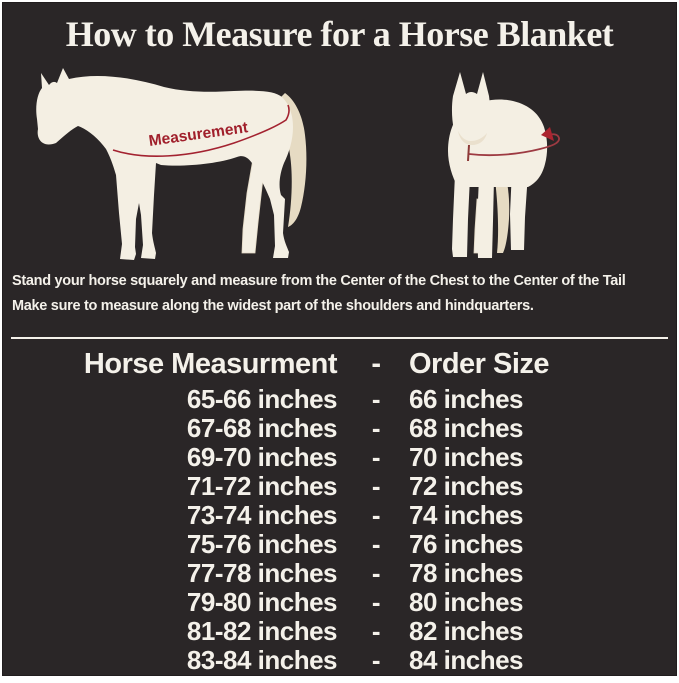  What do you see at coordinates (339, 364) in the screenshot?
I see `size-chart-header: Horse Measurment - Order Size` at bounding box center [339, 364].